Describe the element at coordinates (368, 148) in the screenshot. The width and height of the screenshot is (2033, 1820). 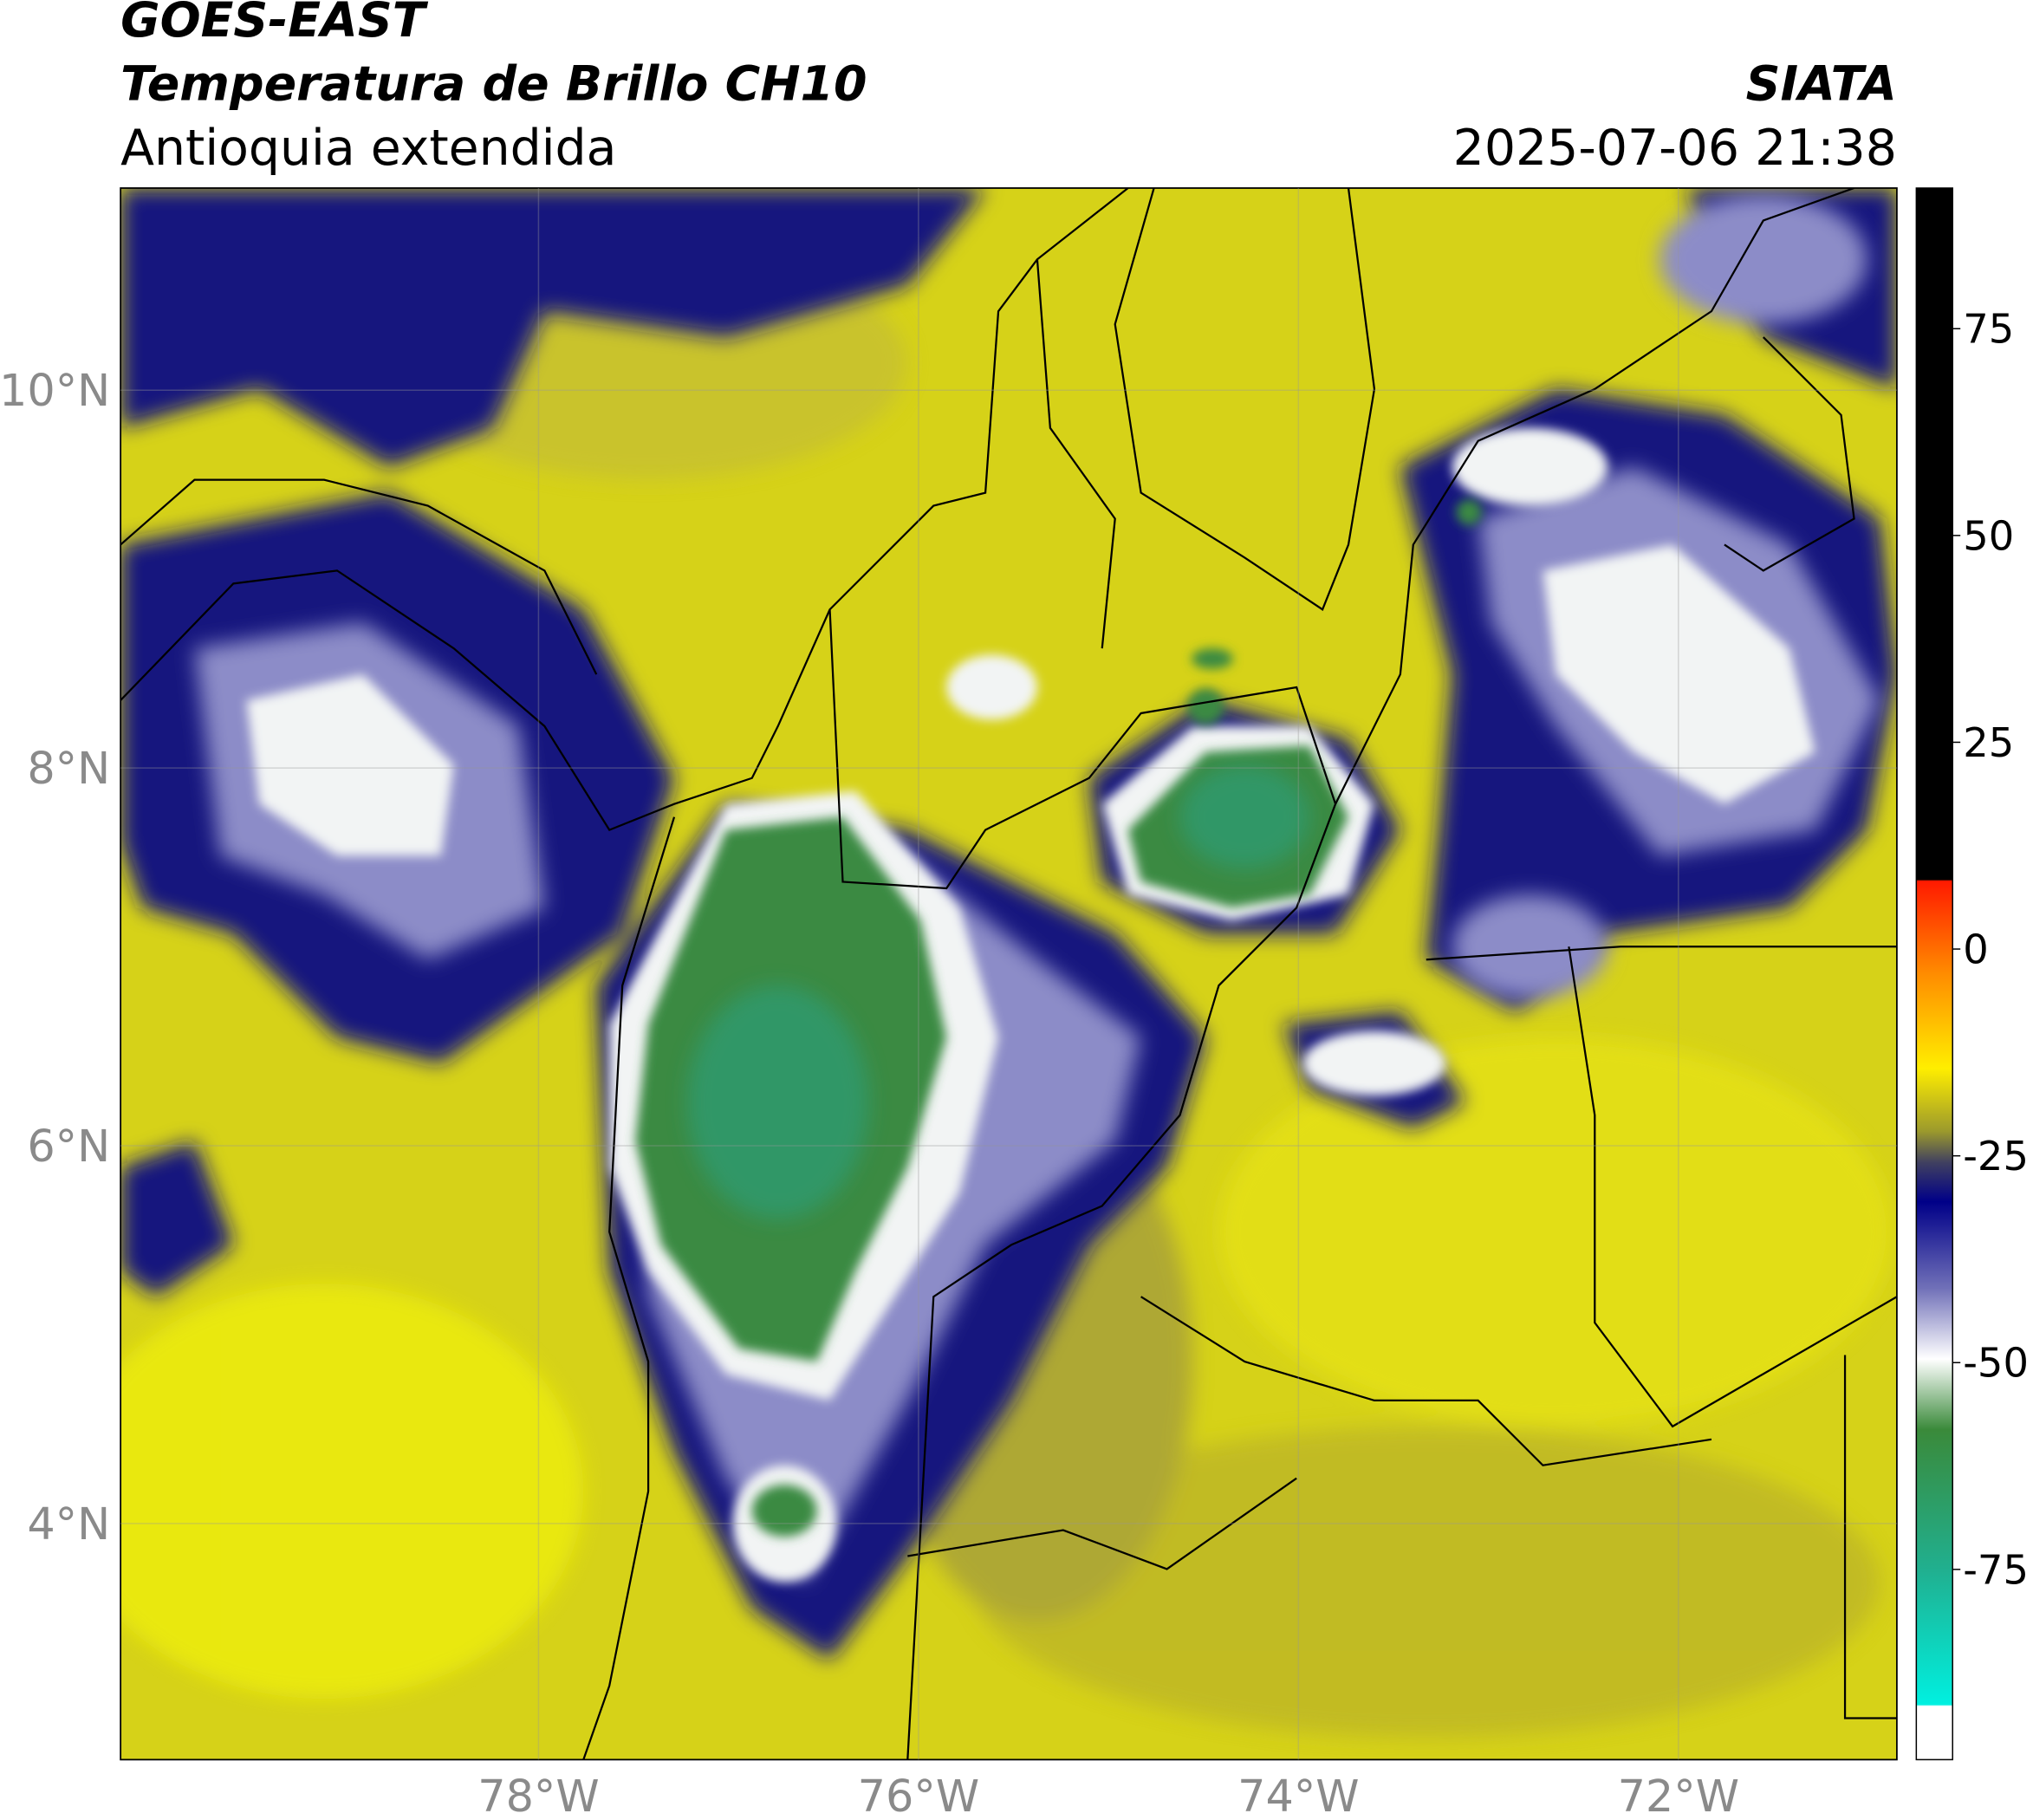
I see `subtitle-region: Antioquia extendida` at that location.